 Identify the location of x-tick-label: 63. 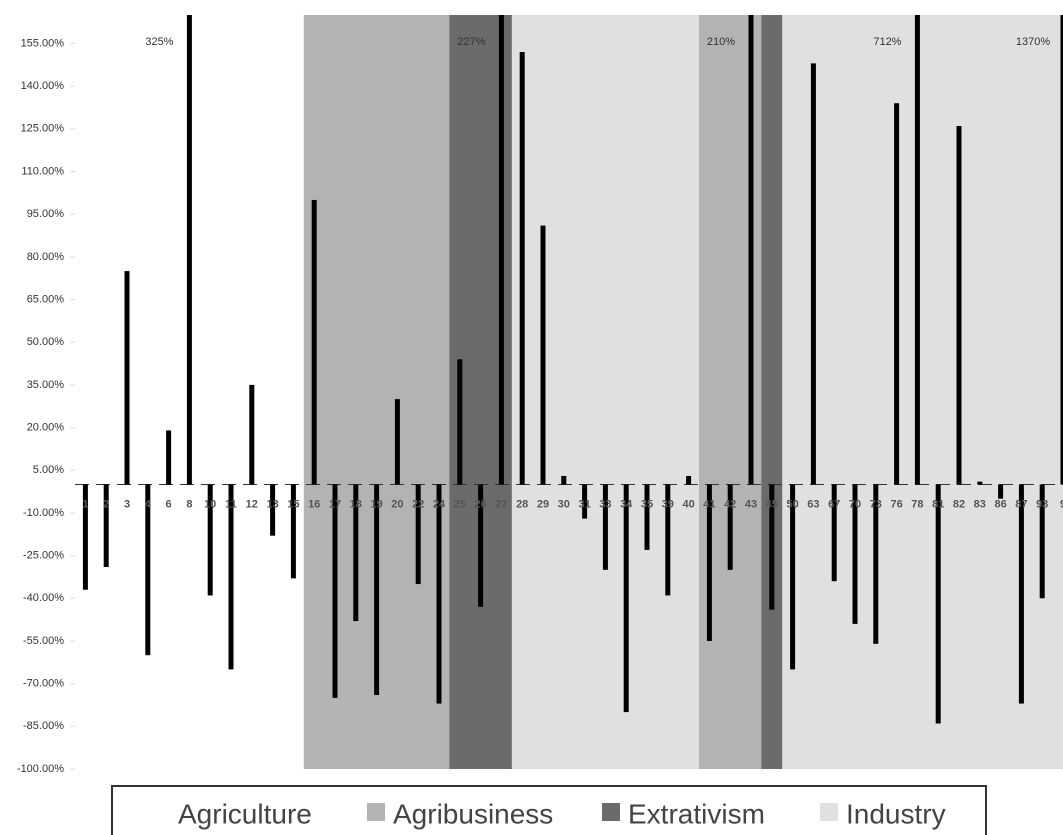
(813, 504).